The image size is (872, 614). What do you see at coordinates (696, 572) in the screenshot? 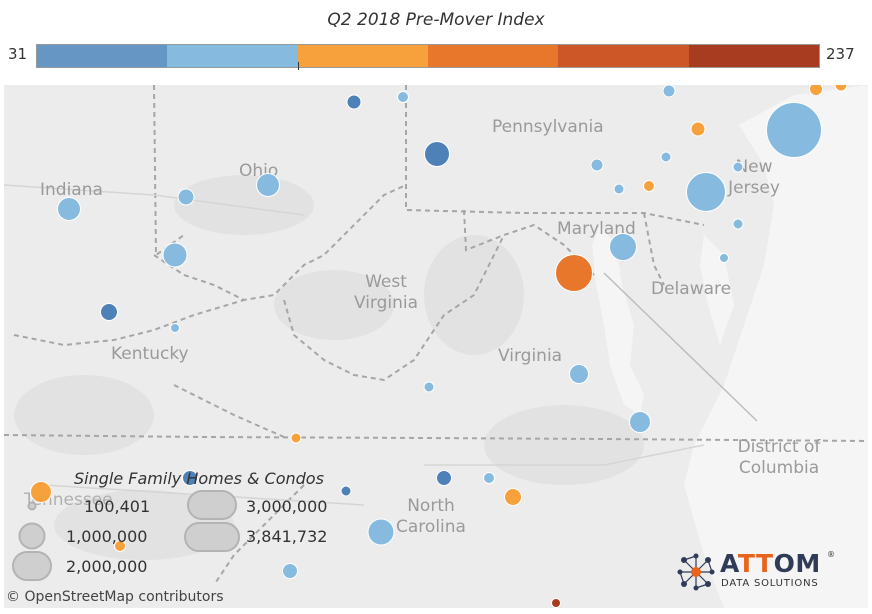
I see `attom-network-icon` at bounding box center [696, 572].